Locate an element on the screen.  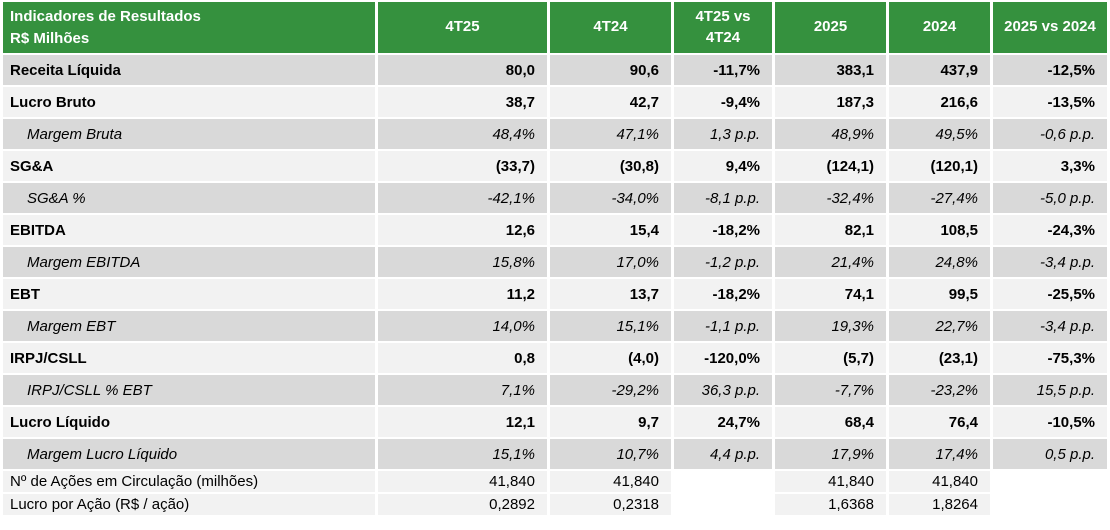
row-label: Margem EBITDA is located at coordinates (189, 262).